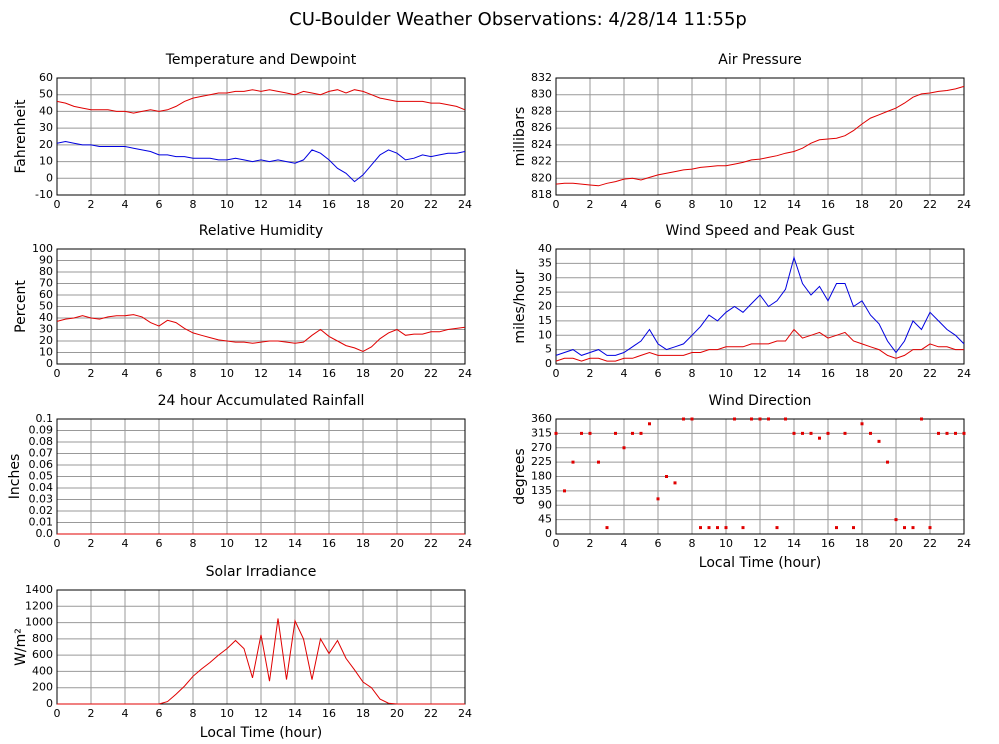 The image size is (999, 744). What do you see at coordinates (541, 490) in the screenshot?
I see `y-tick-label: 135` at bounding box center [541, 490].